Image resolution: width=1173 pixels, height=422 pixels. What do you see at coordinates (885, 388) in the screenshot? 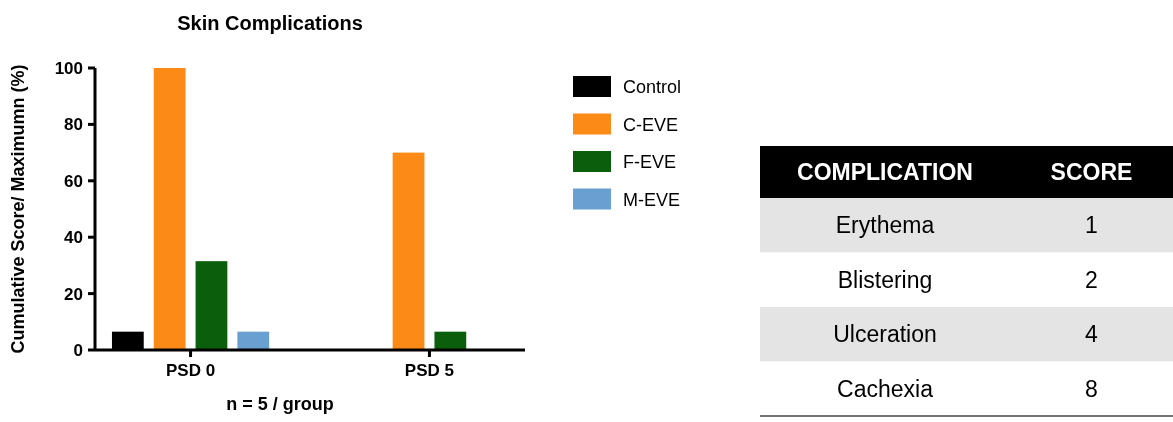
I see `text: Cachexia` at bounding box center [885, 388].